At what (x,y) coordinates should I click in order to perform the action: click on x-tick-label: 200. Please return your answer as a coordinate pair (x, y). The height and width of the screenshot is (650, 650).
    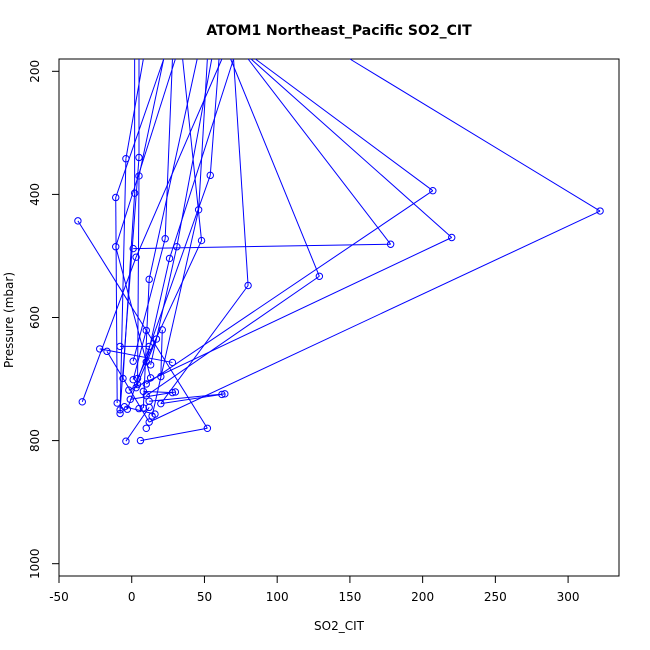
    Looking at the image, I should click on (422, 597).